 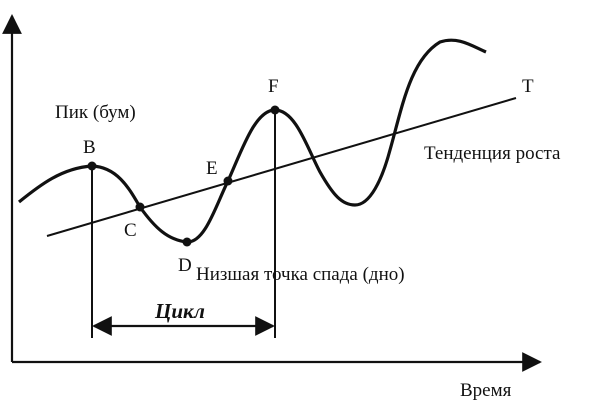 I want to click on point-b-dot, so click(x=92, y=166).